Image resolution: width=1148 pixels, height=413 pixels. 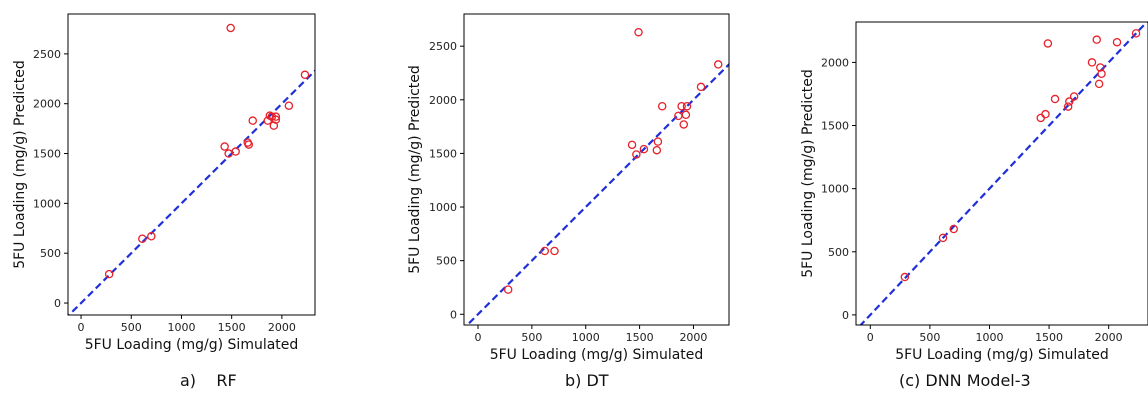 I want to click on caption-dt: b) DT, so click(x=587, y=380).